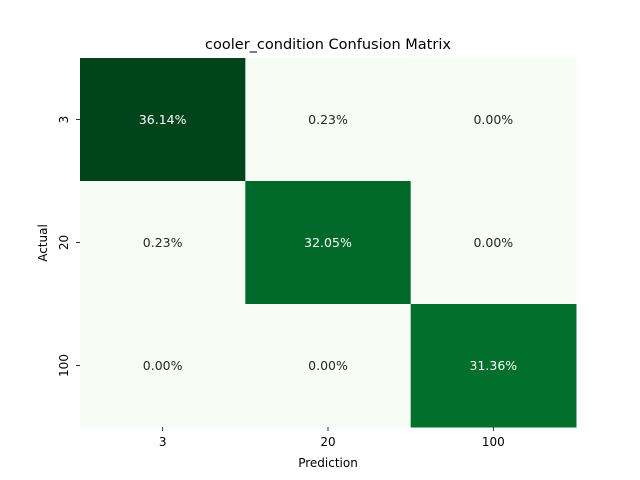 The width and height of the screenshot is (640, 480). I want to click on heatmap-cell-label: 36.14%, so click(163, 119).